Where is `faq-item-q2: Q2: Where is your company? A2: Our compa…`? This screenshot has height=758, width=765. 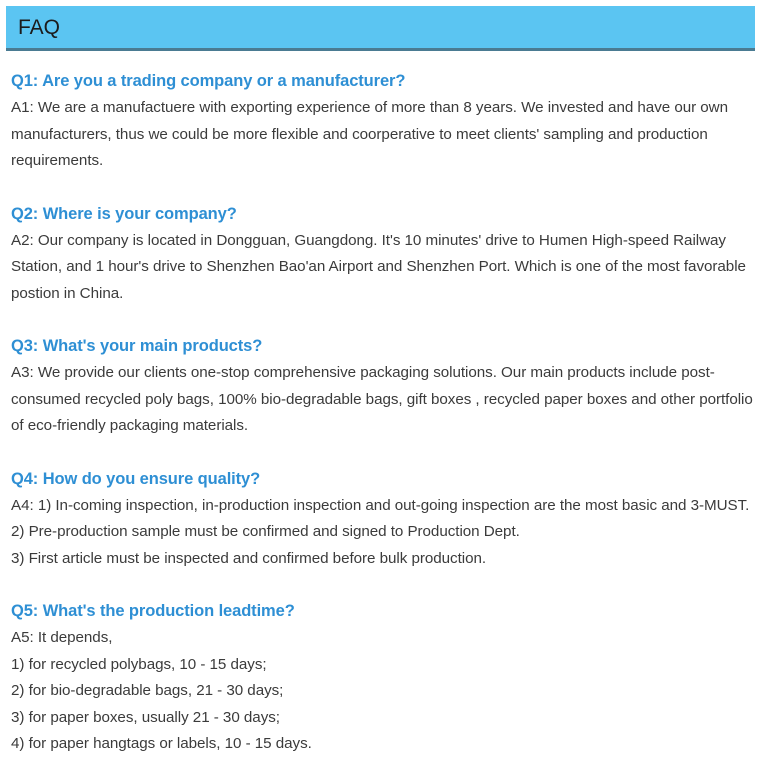
faq-item-q2: Q2: Where is your company? A2: Our compa… is located at coordinates (382, 254).